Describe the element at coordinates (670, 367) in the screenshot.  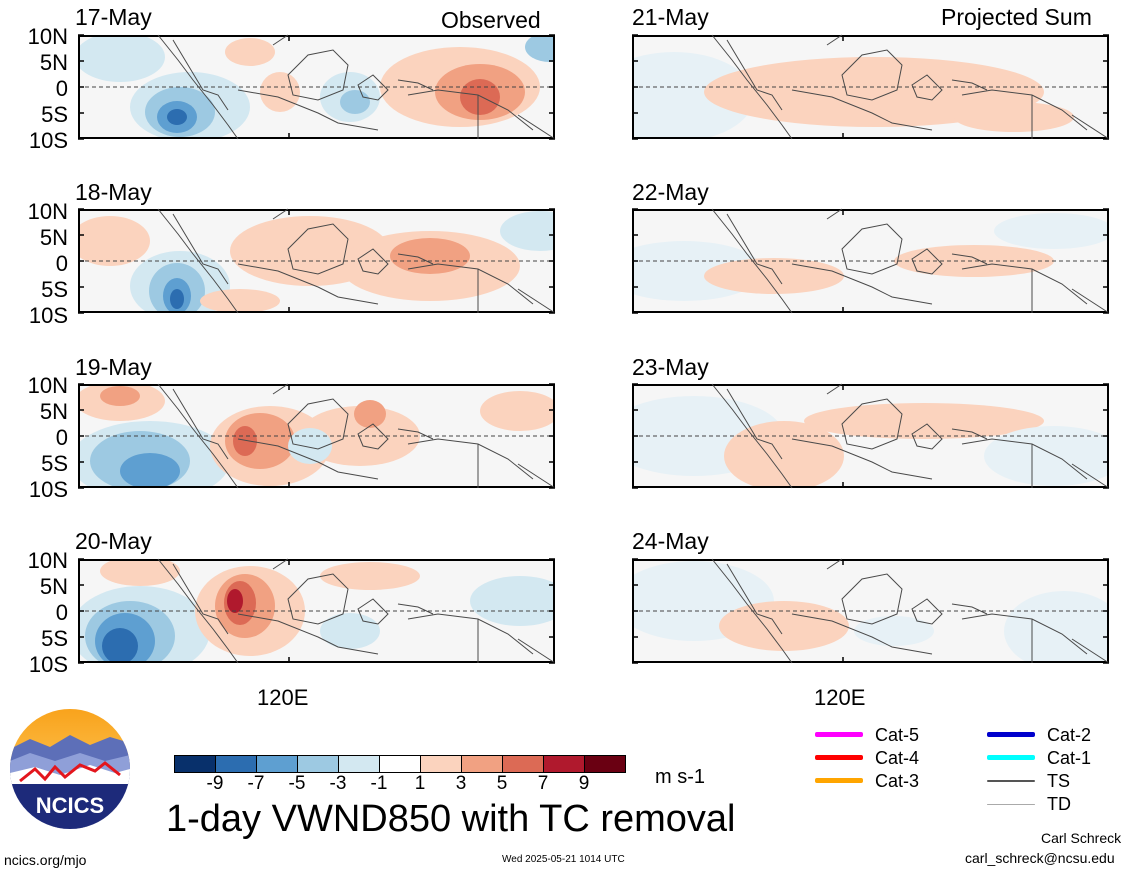
I see `panel-date-23-may: 23-May` at that location.